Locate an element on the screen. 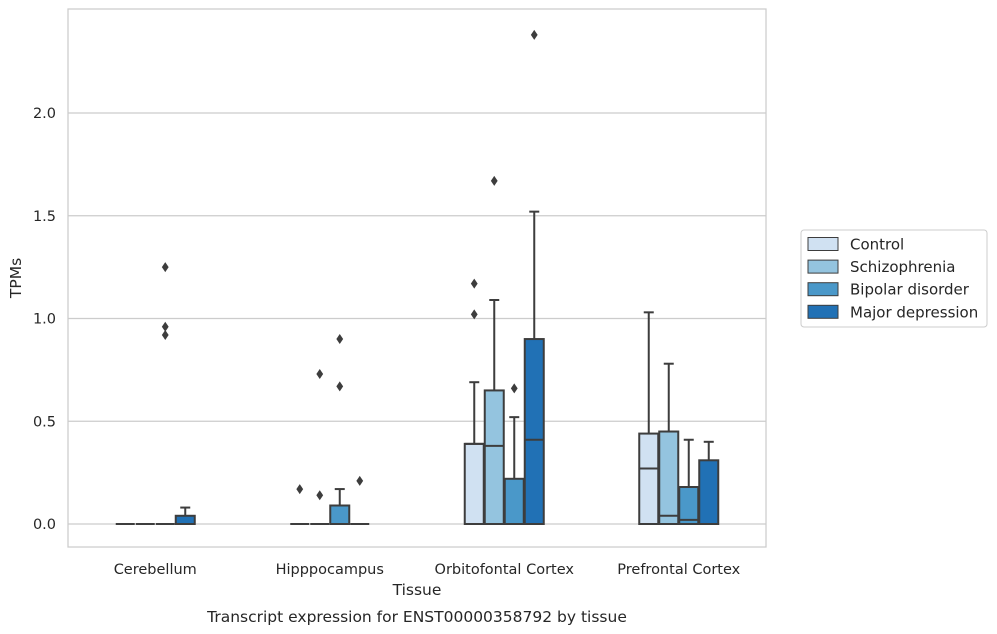  legend-item: Major depression is located at coordinates (892, 312).